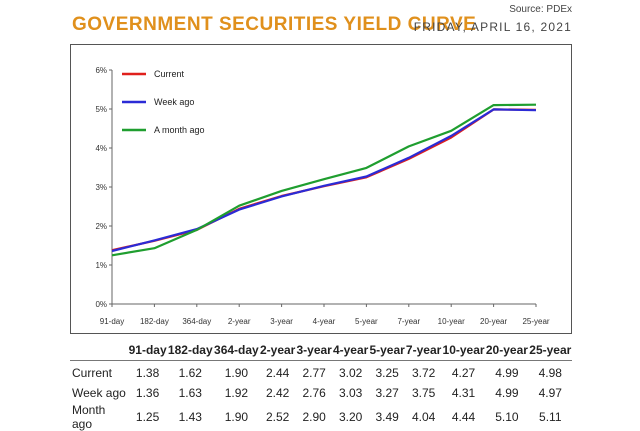  Describe the element at coordinates (101, 304) in the screenshot. I see `y-tick-label: 0%` at that location.